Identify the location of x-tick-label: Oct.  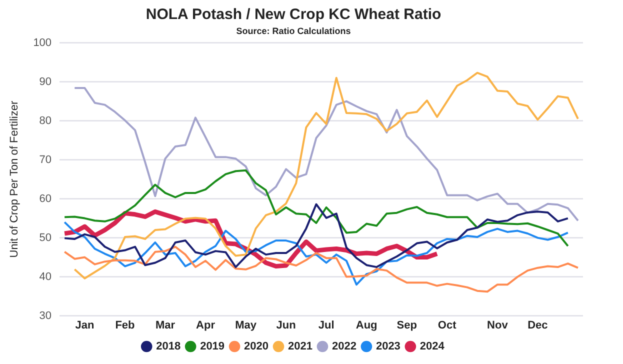
(447, 325).